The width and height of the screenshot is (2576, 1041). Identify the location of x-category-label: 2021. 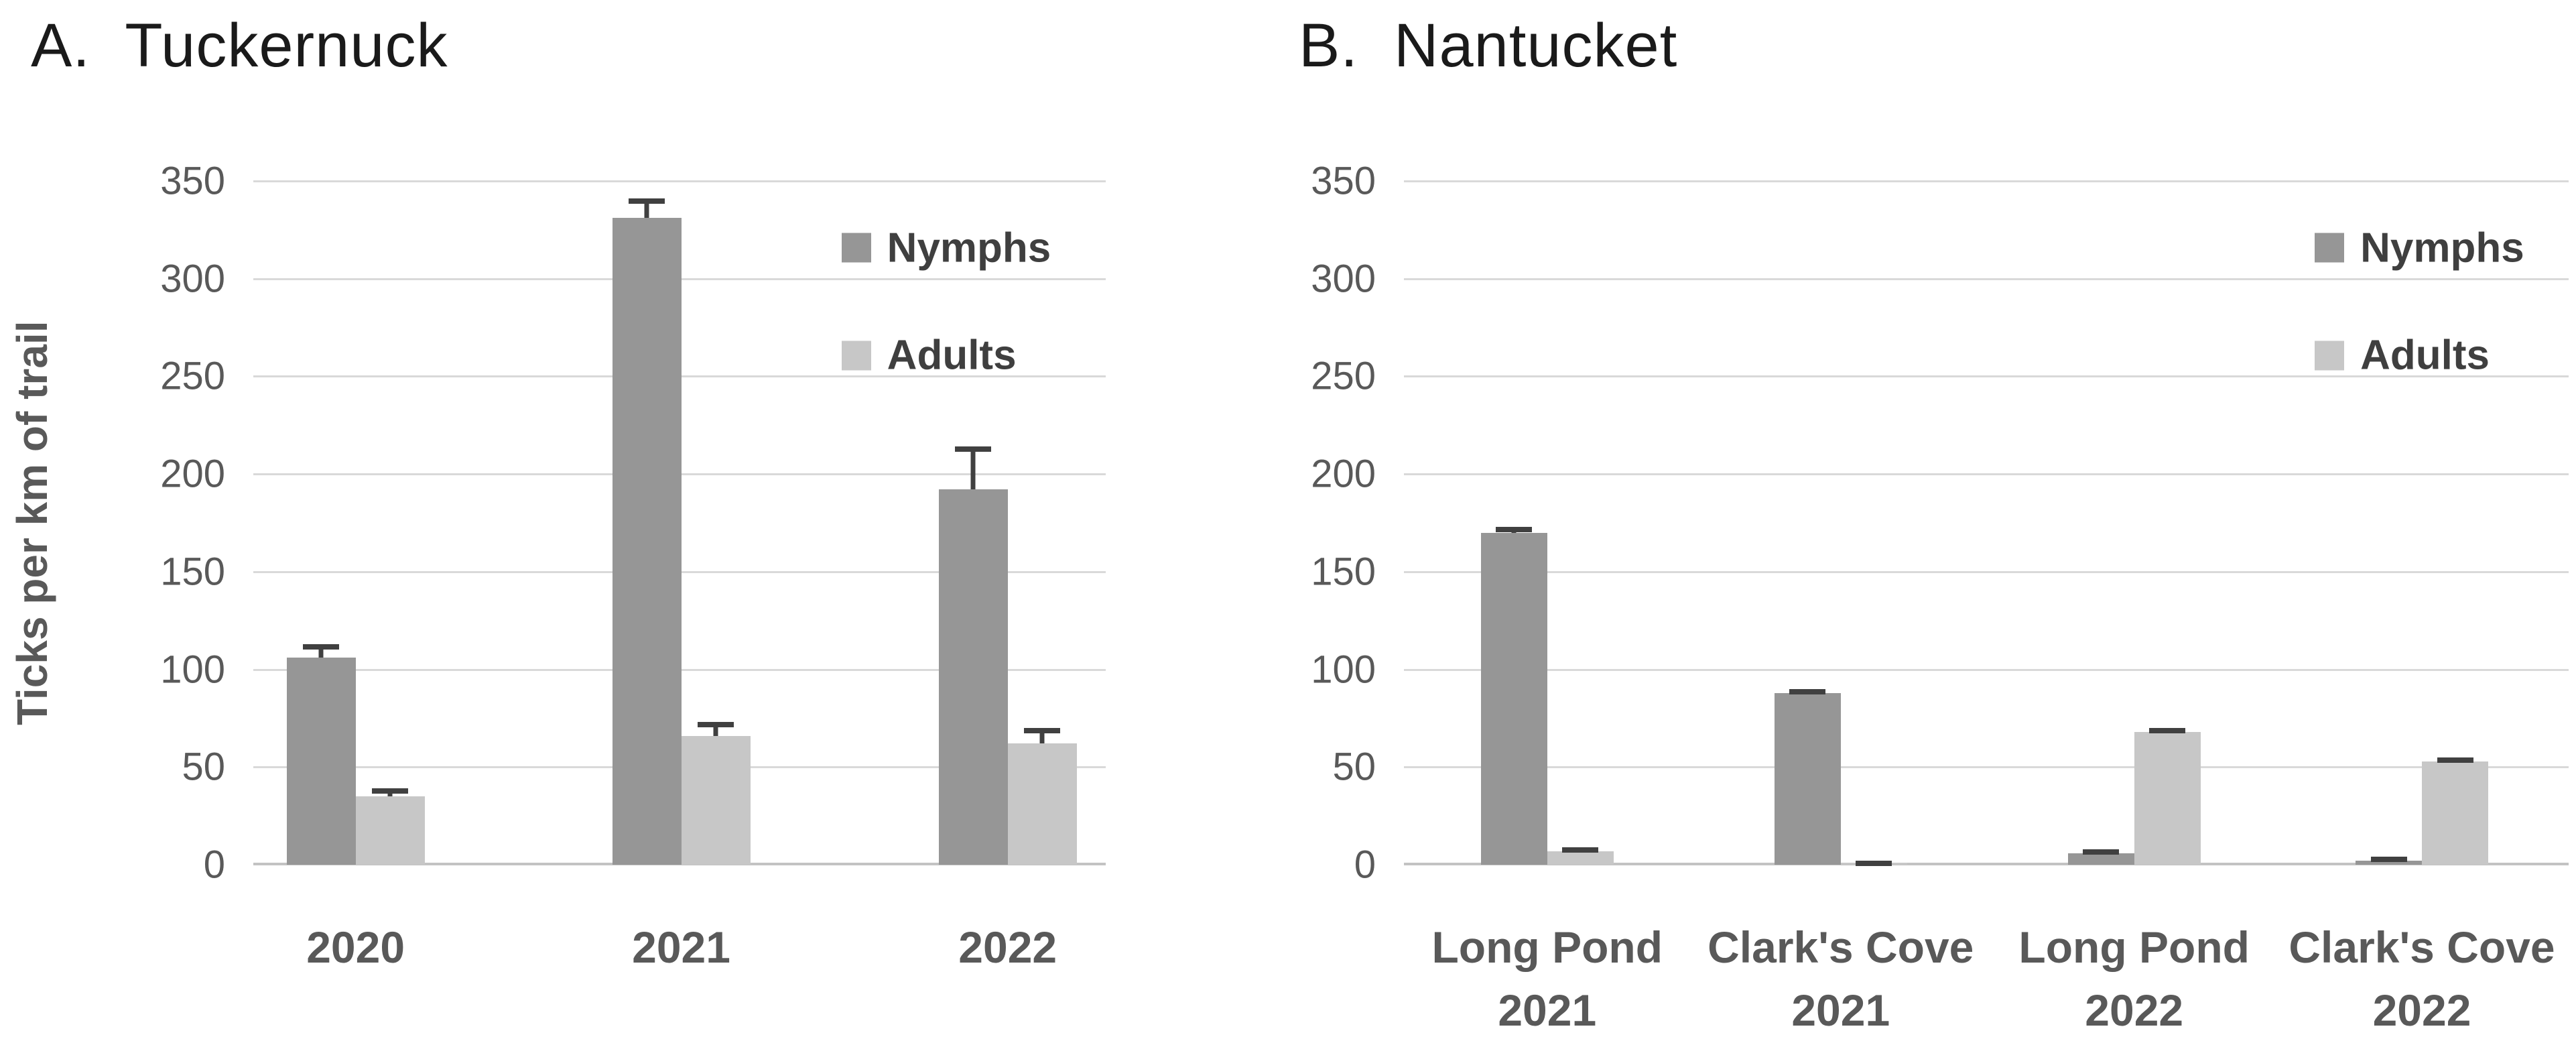
(681, 937).